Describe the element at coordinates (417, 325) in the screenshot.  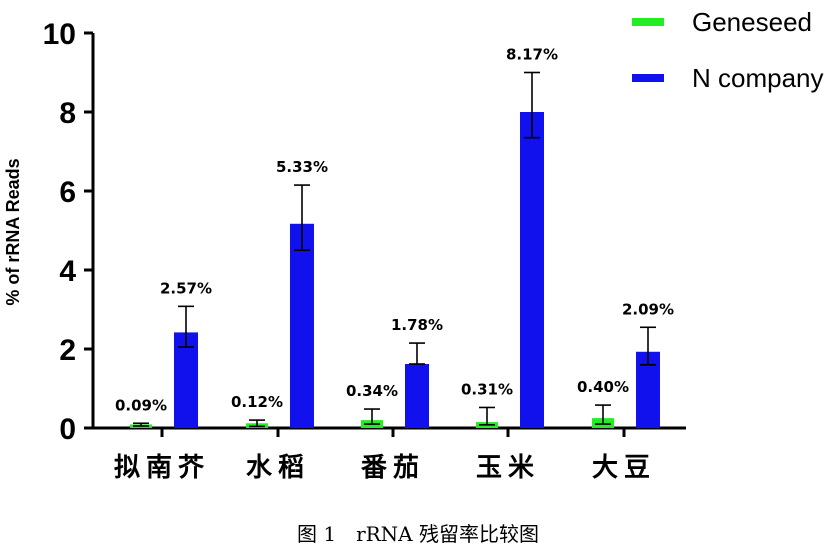
I see `data-label: 1.78%` at that location.